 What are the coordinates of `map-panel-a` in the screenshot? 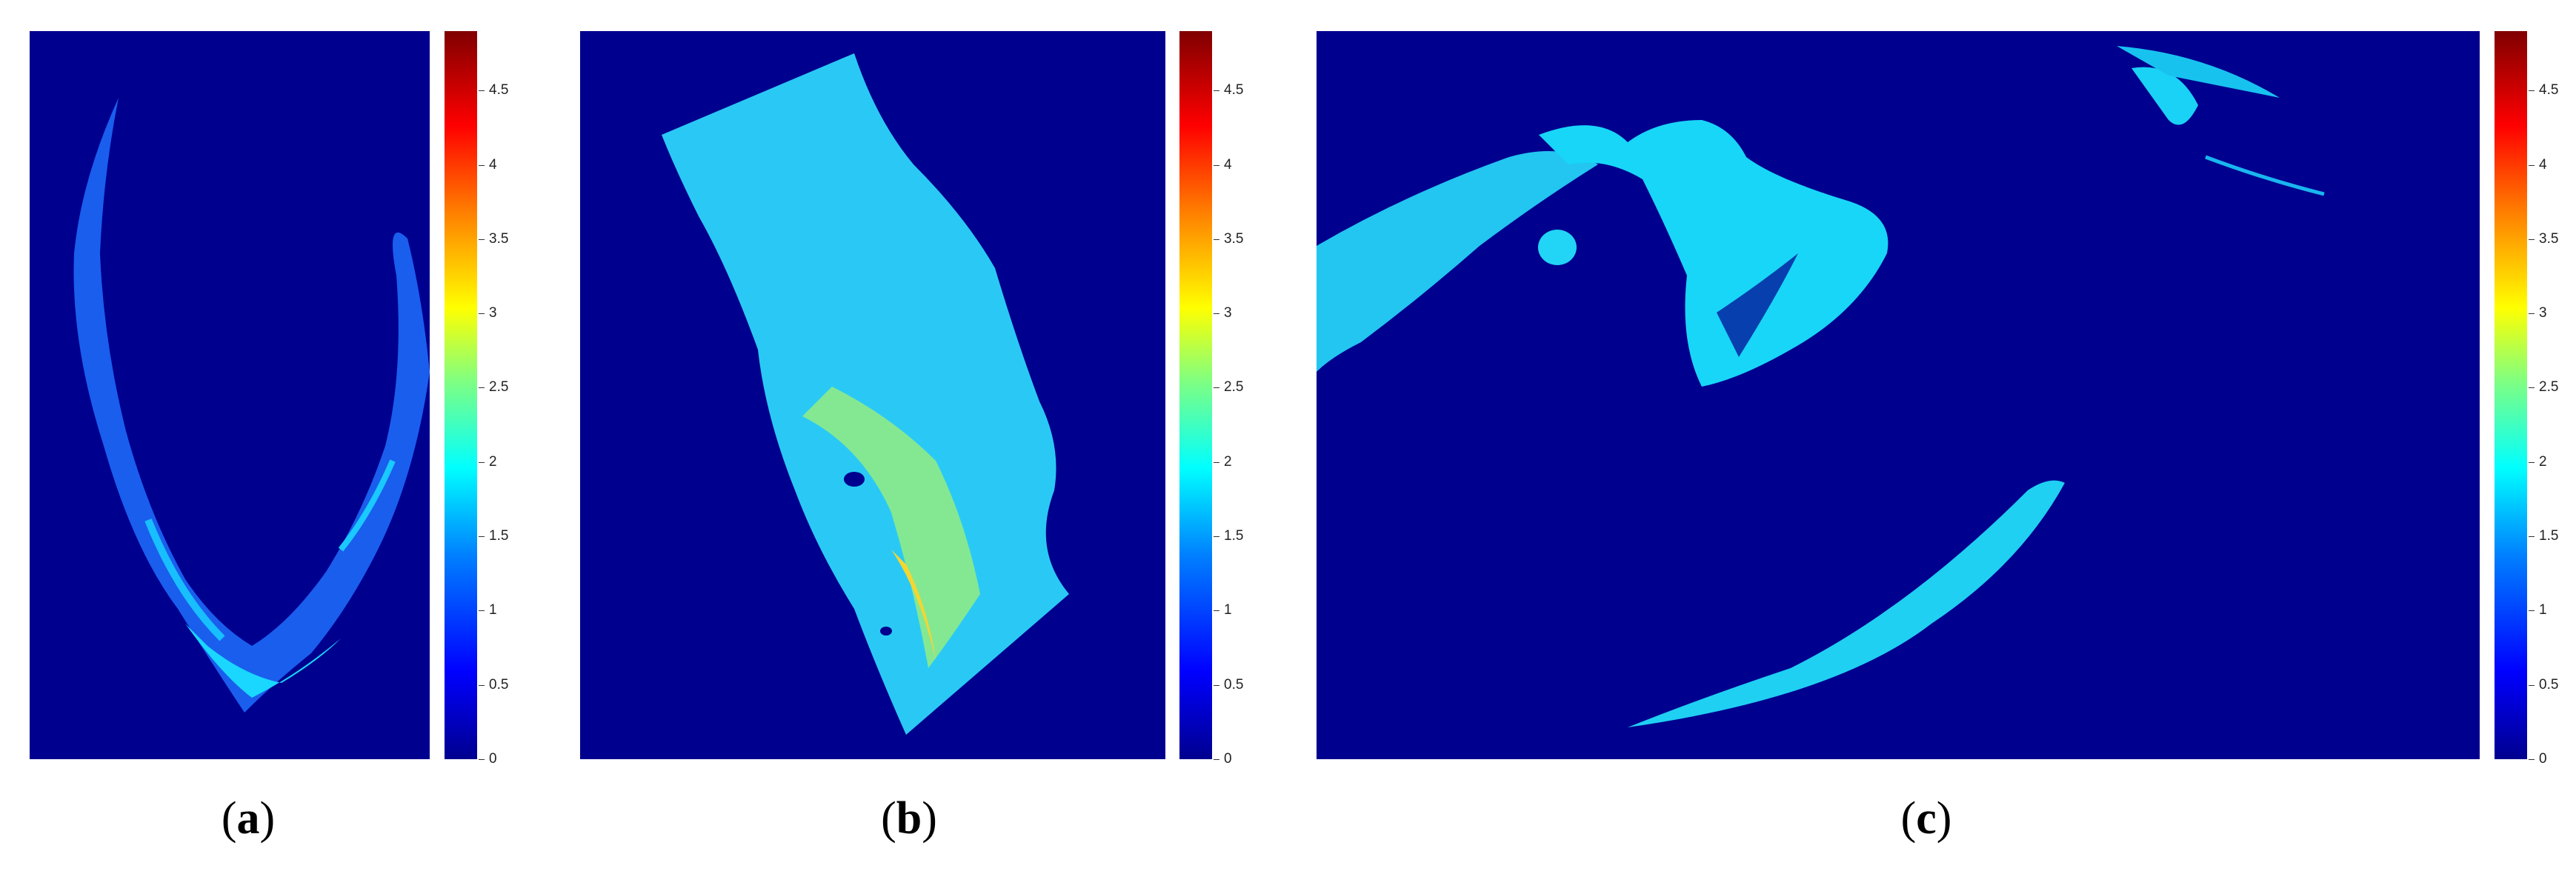 It's located at (230, 395).